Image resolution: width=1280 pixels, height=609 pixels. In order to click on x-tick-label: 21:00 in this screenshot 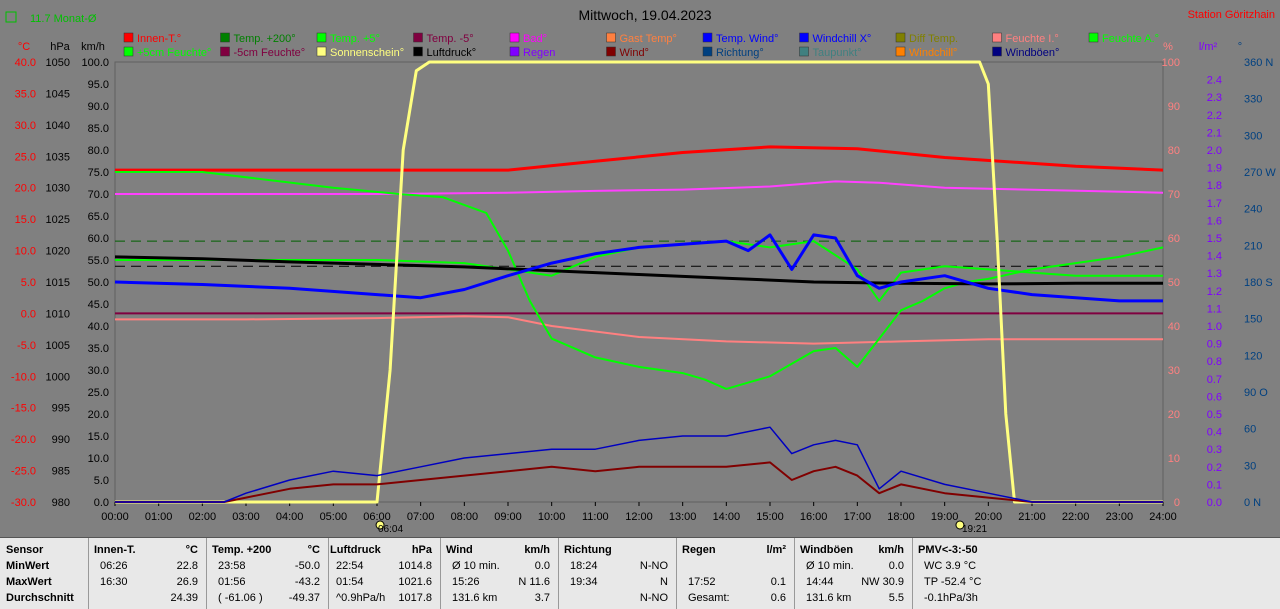, I will do `click(1032, 517)`.